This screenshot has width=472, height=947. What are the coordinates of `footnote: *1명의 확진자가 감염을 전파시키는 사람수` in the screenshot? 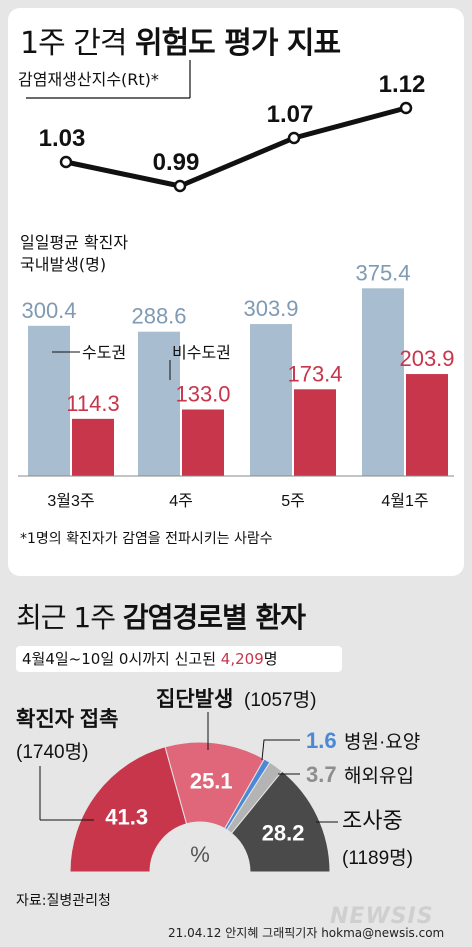 It's located at (146, 539).